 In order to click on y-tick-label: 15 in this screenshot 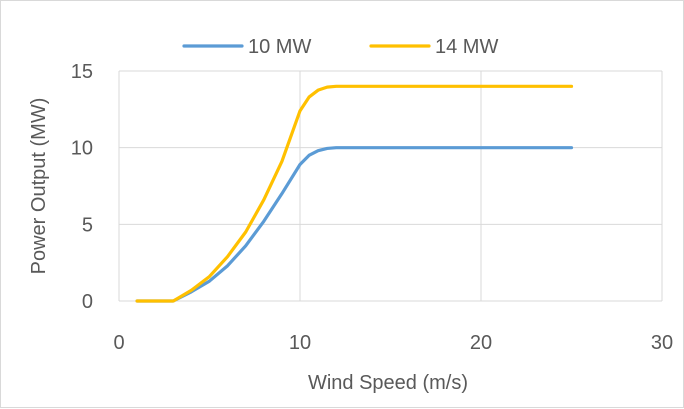, I will do `click(82, 72)`.